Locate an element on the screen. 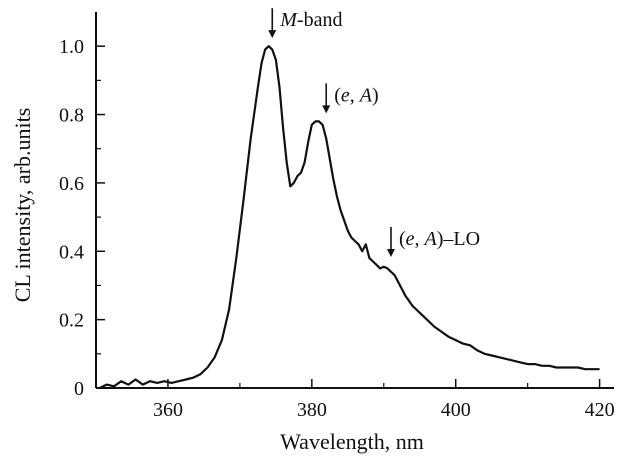 The image size is (626, 456). annotation-label-part: M is located at coordinates (288, 20).